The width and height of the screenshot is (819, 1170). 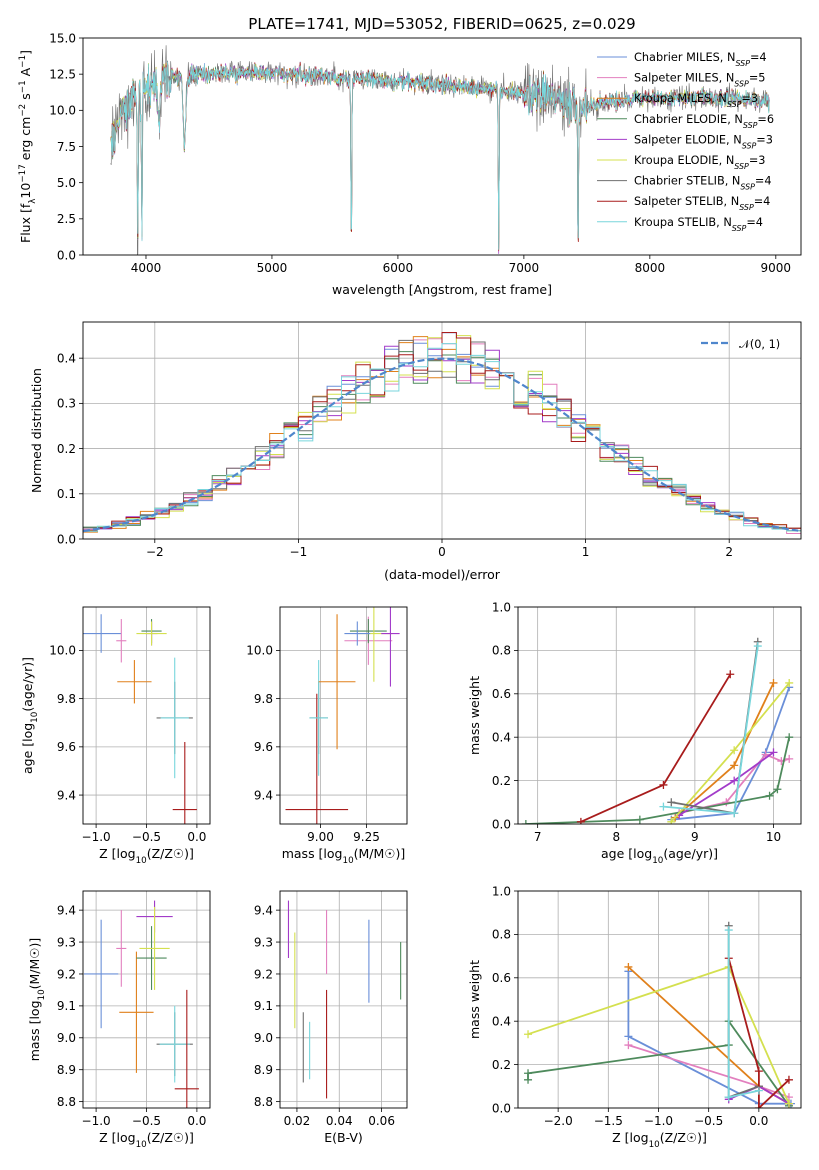 I want to click on mass-weight-vs-age-marker-chabrier_stelib, so click(x=671, y=802).